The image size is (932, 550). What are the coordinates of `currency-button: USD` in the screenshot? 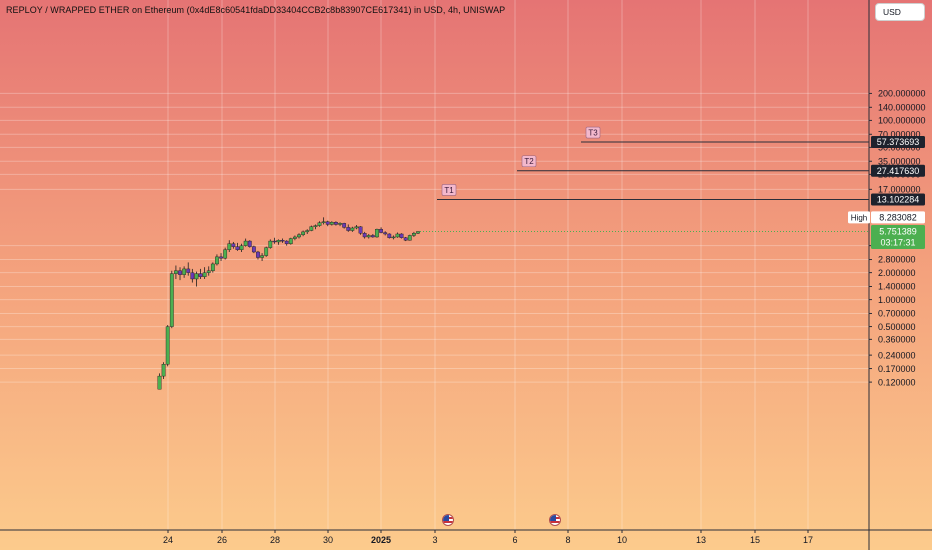 It's located at (900, 12).